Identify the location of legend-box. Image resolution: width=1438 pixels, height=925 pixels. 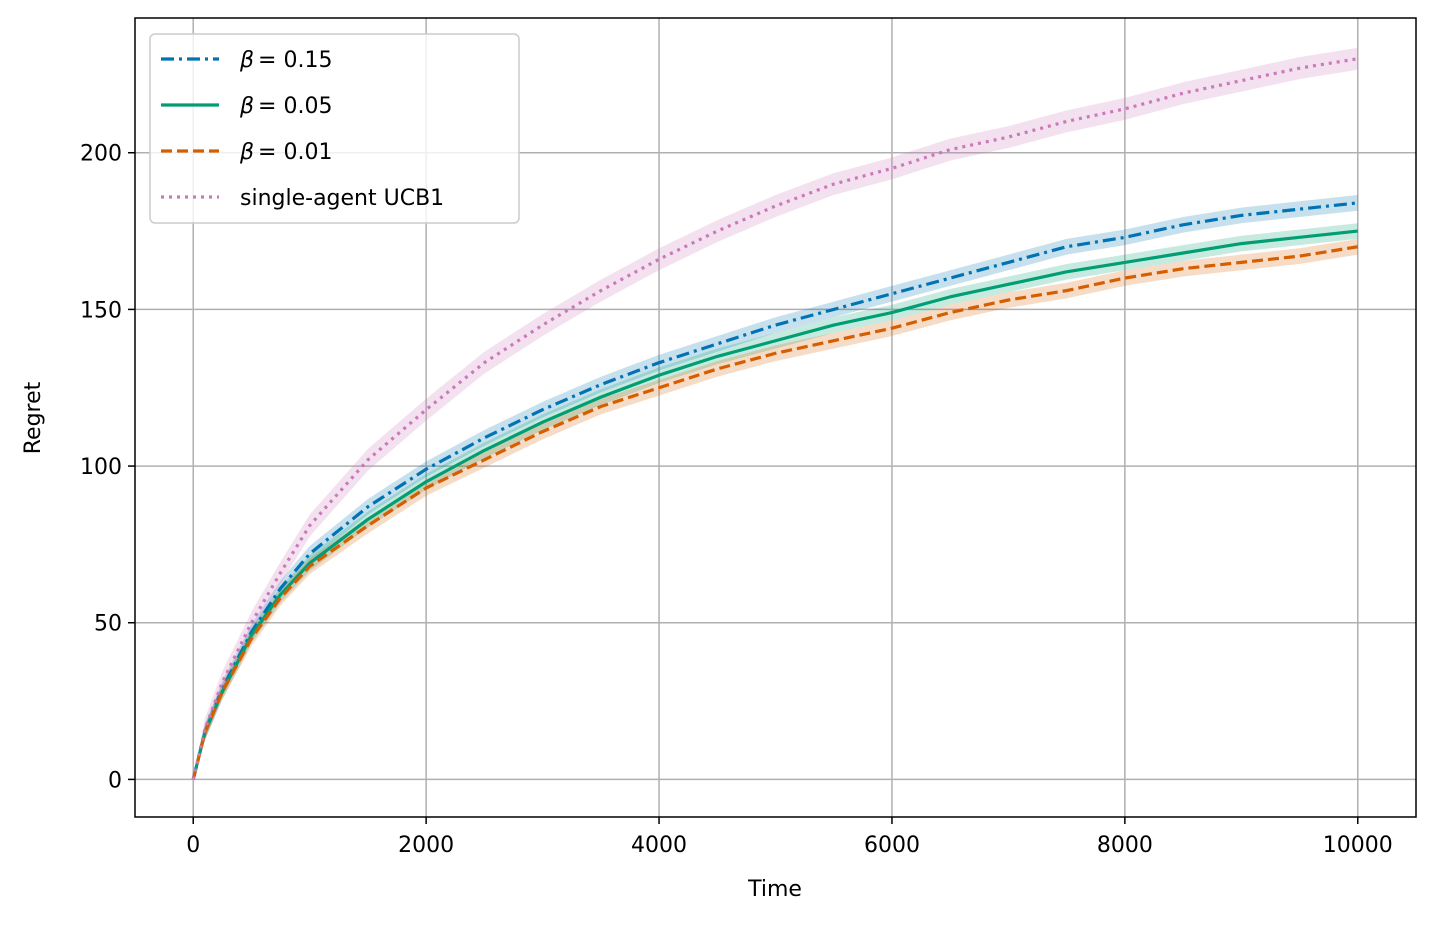
(334, 128).